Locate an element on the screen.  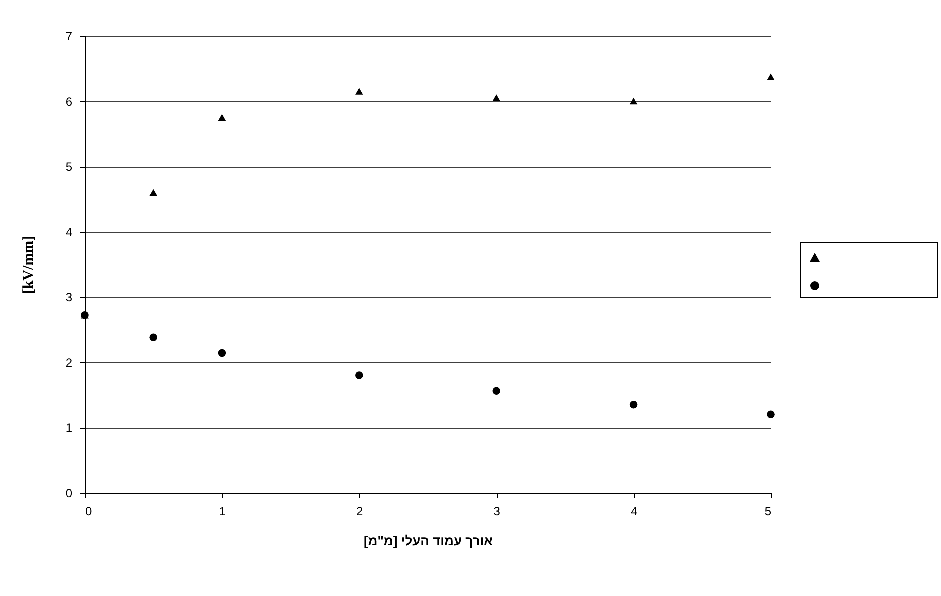
y-tick-label: 1 is located at coordinates (69, 428).